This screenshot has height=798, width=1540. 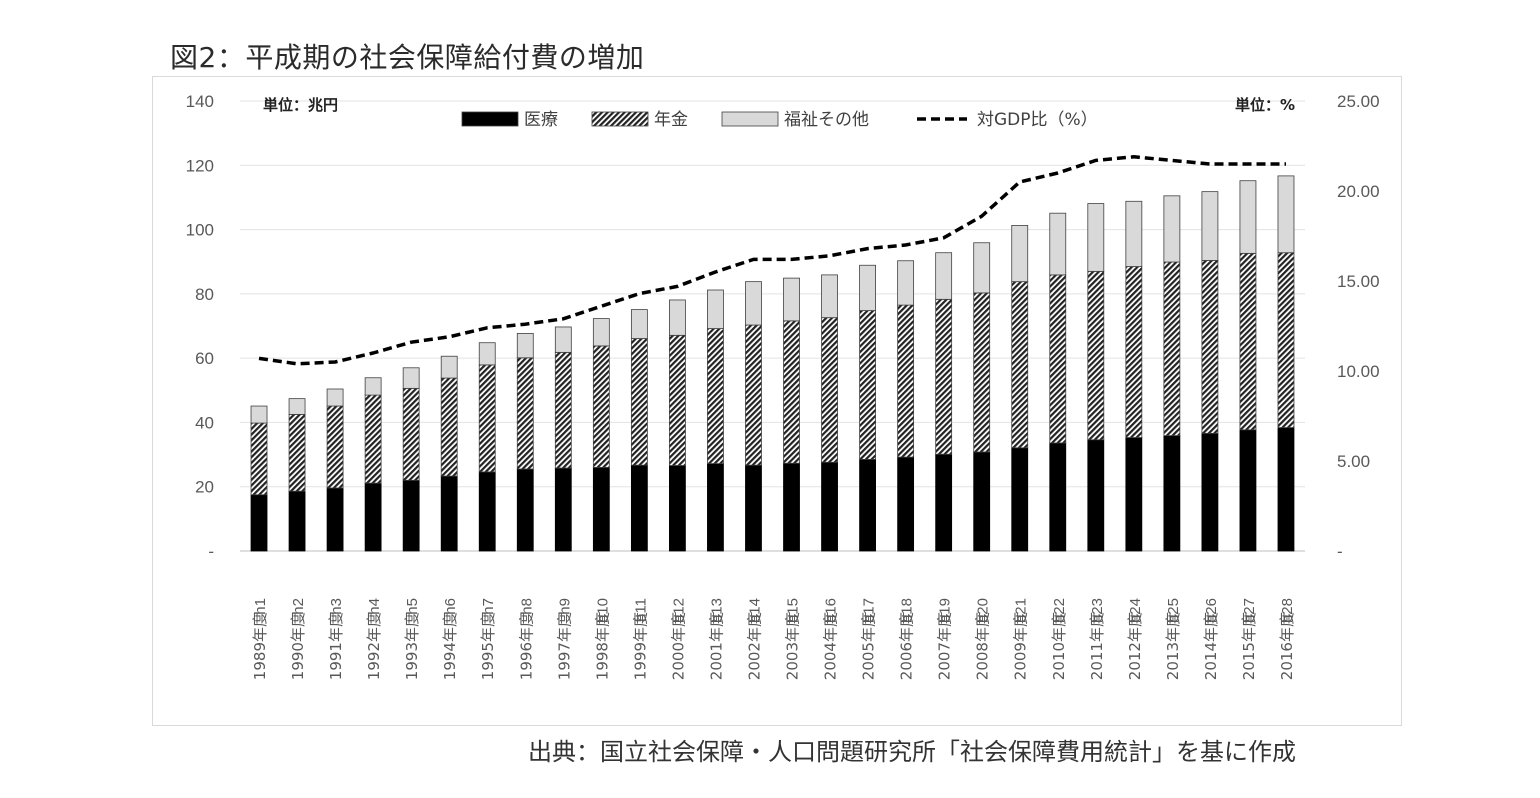 I want to click on y-right-tick-label: 5.00, so click(x=1353, y=461).